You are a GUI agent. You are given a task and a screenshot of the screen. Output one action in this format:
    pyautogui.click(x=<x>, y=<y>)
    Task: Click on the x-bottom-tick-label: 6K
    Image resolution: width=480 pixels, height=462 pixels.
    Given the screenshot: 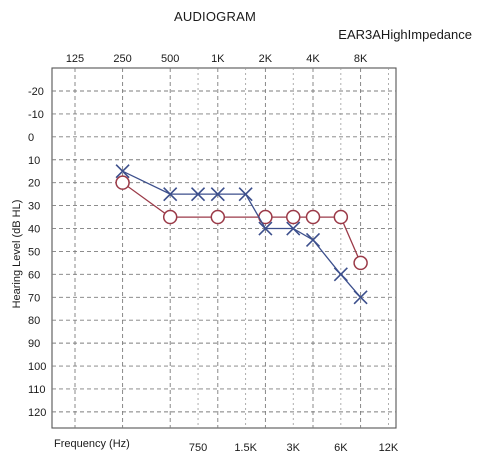 What is the action you would take?
    pyautogui.click(x=341, y=448)
    